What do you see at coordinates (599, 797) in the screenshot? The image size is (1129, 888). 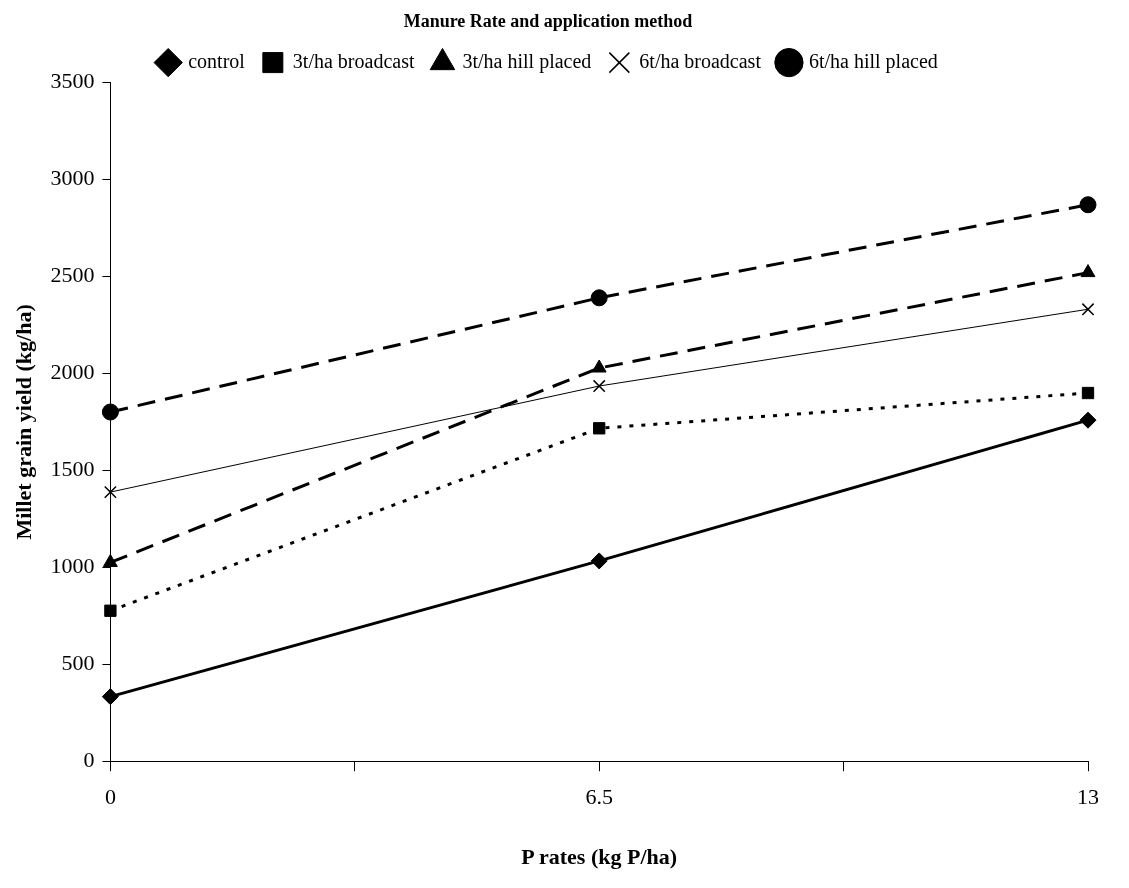 I see `x-tick-label: 6.5` at bounding box center [599, 797].